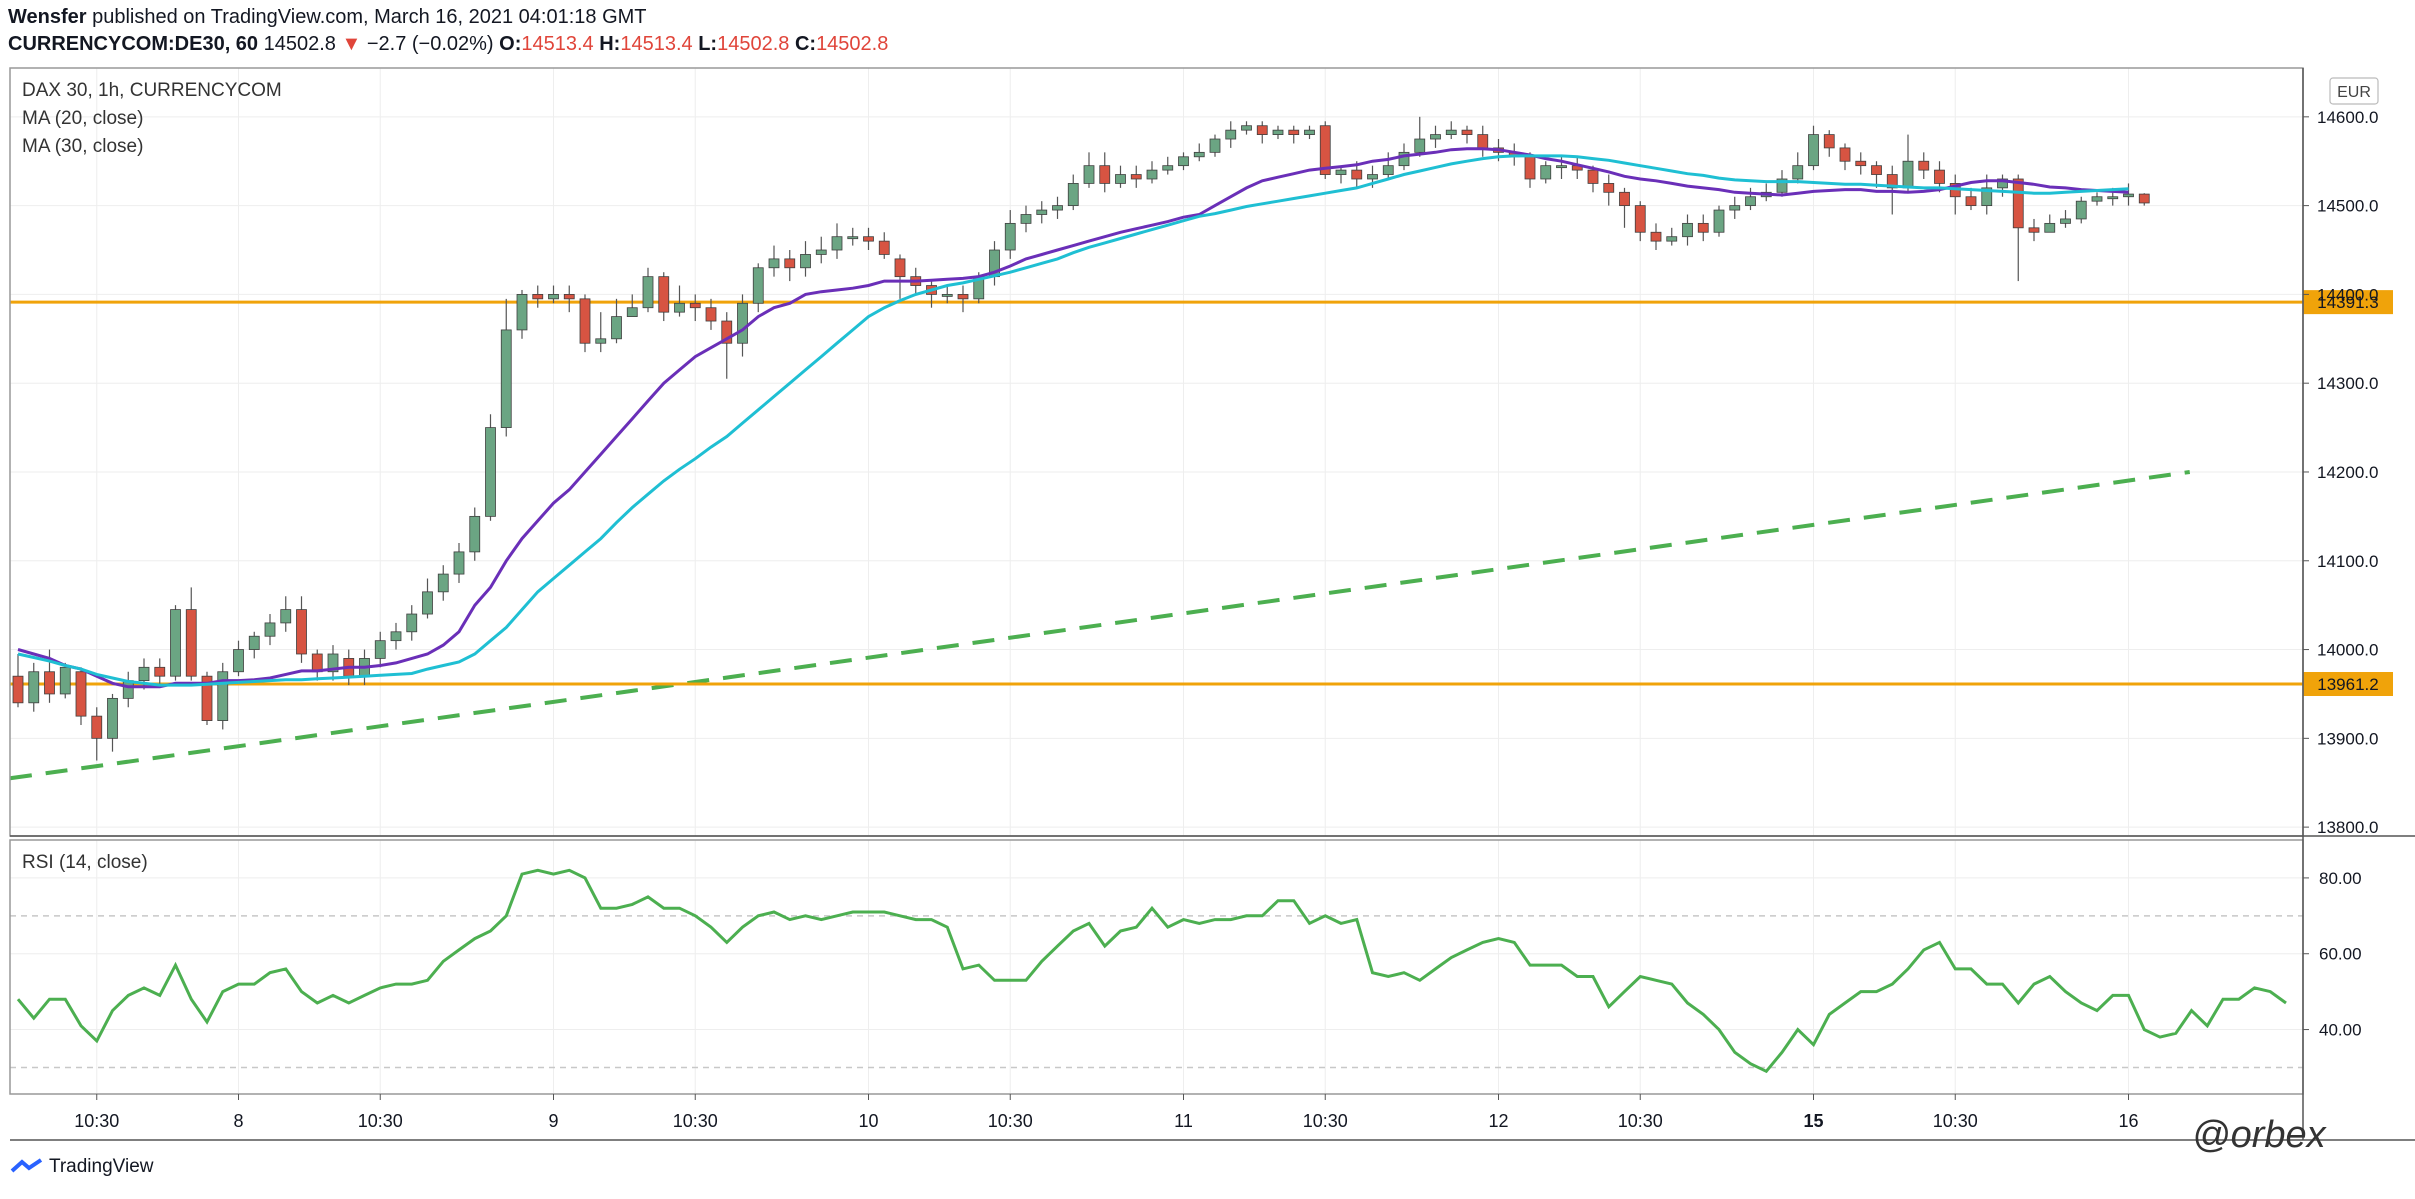  Describe the element at coordinates (83, 118) in the screenshot. I see `ma20-legend: MA (20, close)` at that location.